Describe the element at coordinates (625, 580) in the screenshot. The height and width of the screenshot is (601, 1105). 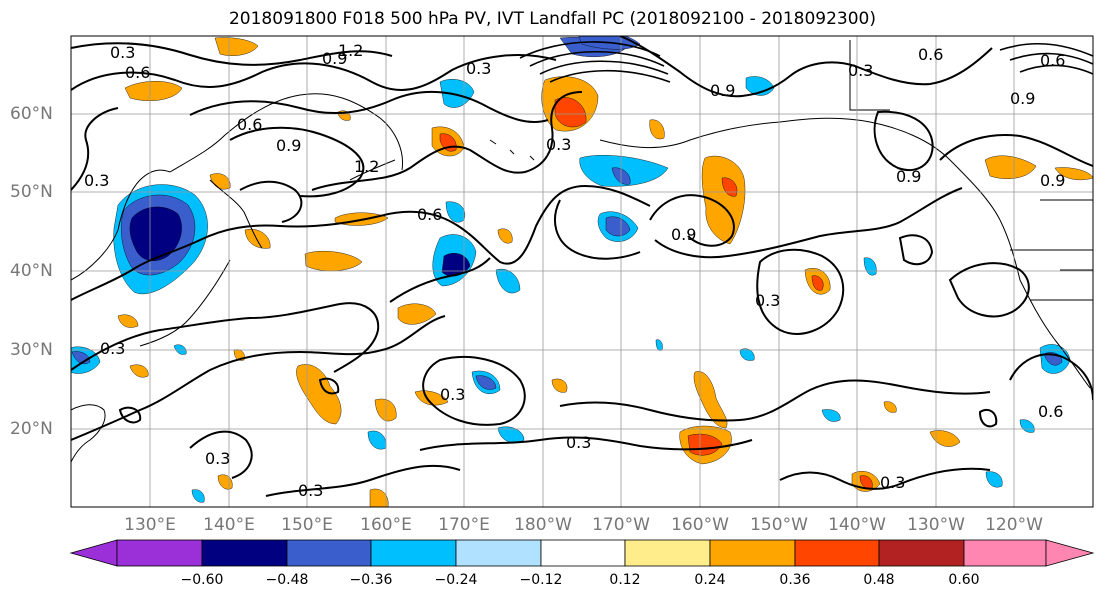
I see `colorbar-tick: 0.12` at that location.